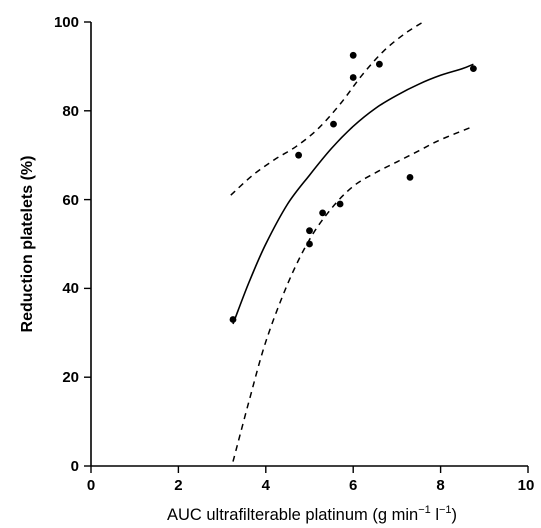  I want to click on x-tick-label: 8, so click(440, 485).